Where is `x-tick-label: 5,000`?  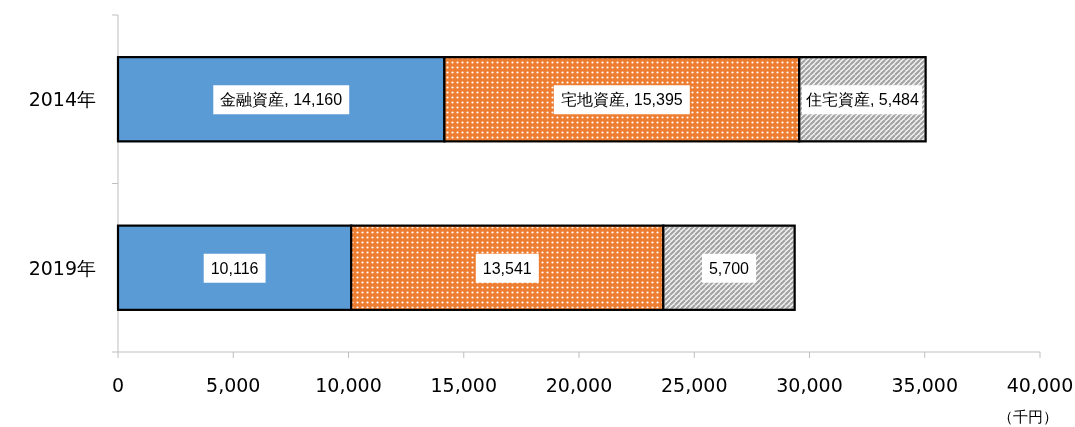
x-tick-label: 5,000 is located at coordinates (233, 385).